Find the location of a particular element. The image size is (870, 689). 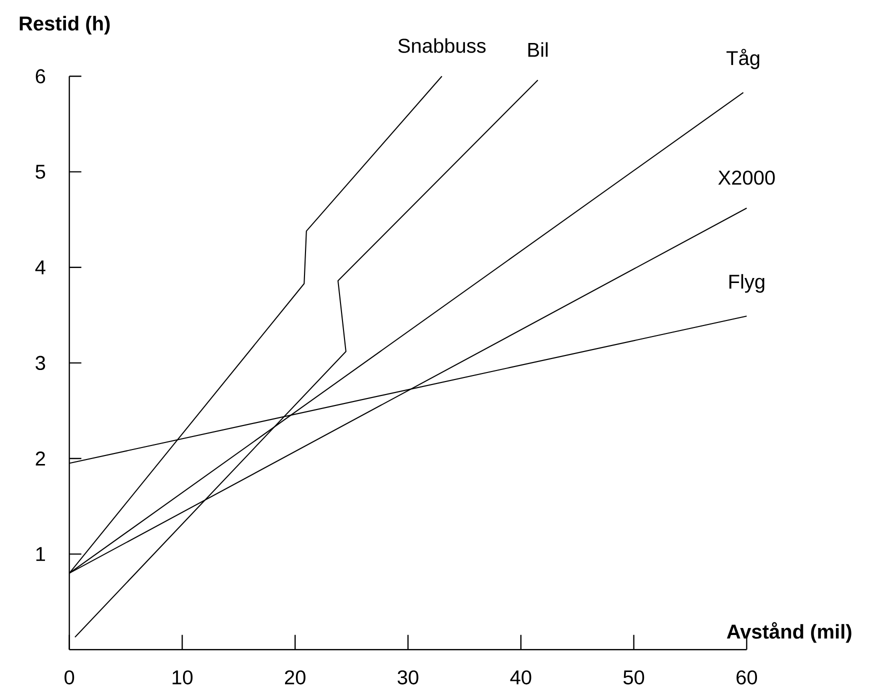

series-label: Tåg is located at coordinates (743, 59).